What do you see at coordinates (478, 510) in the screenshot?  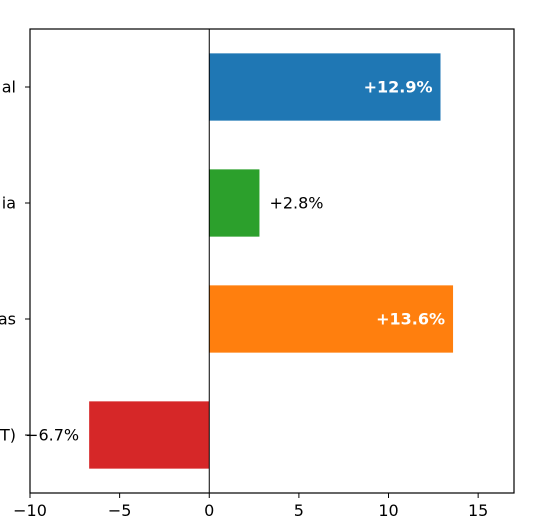 I see `x-tick-label-5: 15` at bounding box center [478, 510].